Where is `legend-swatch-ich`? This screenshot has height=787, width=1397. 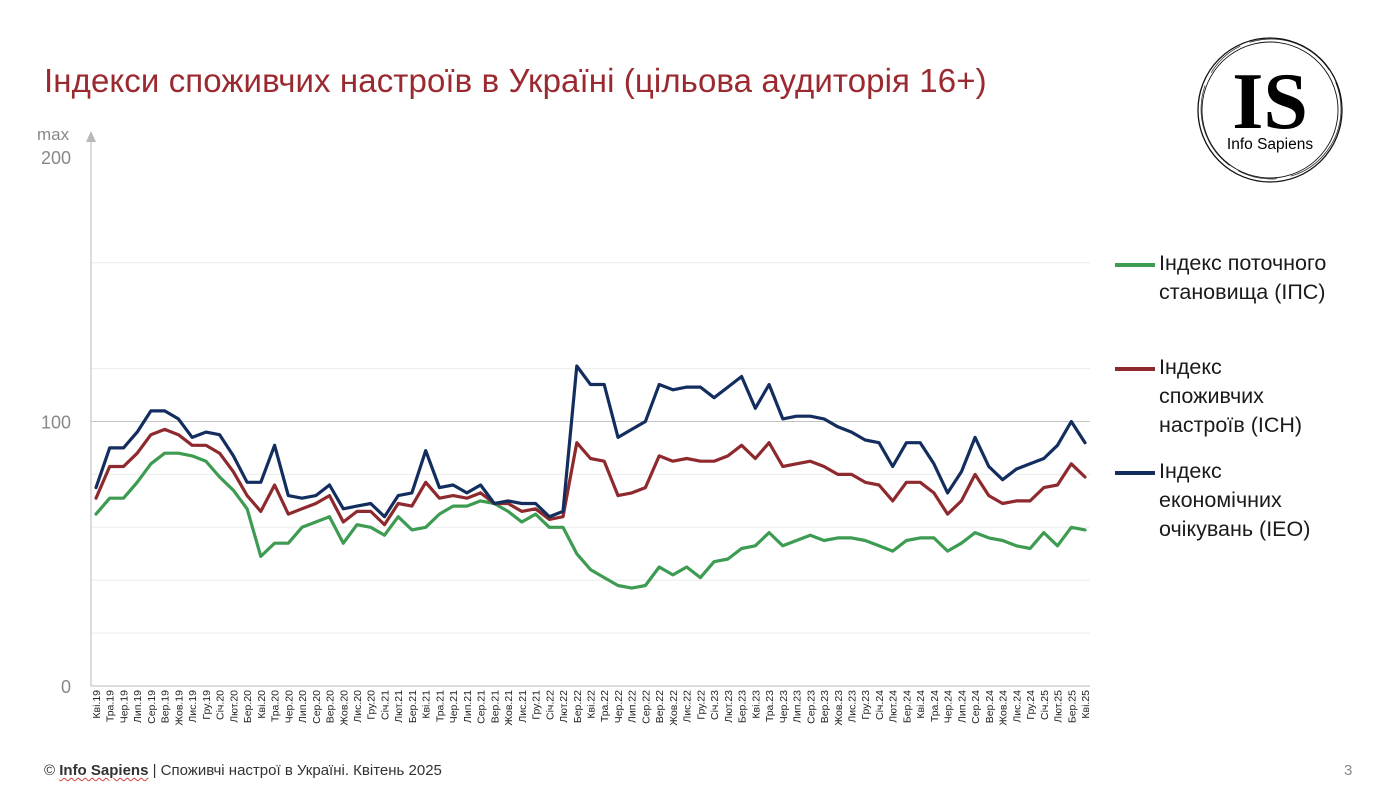 legend-swatch-ich is located at coordinates (1135, 369).